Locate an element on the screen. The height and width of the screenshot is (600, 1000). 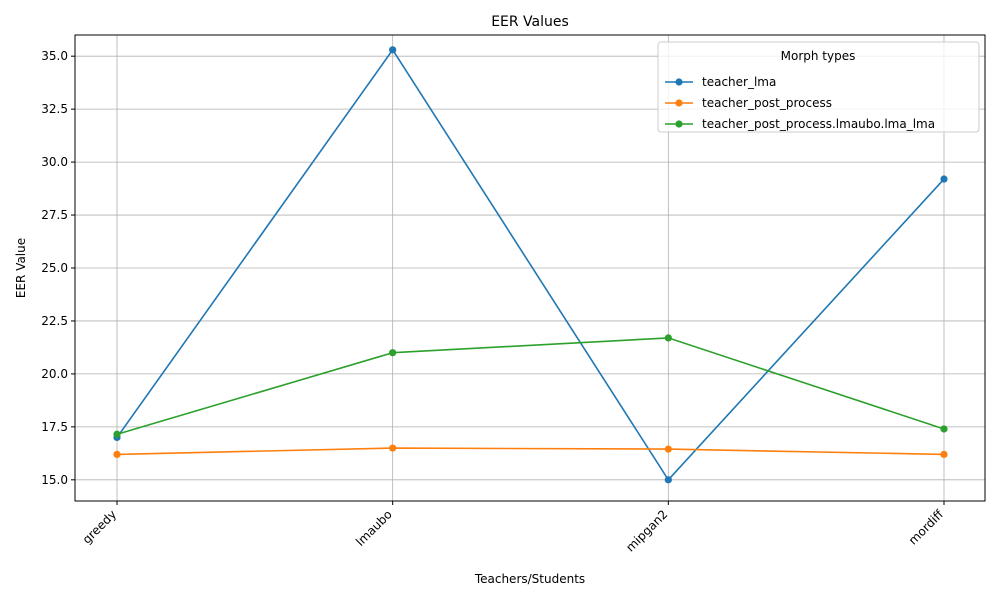
x-tick-label-mordiff: mordiff is located at coordinates (926, 527).